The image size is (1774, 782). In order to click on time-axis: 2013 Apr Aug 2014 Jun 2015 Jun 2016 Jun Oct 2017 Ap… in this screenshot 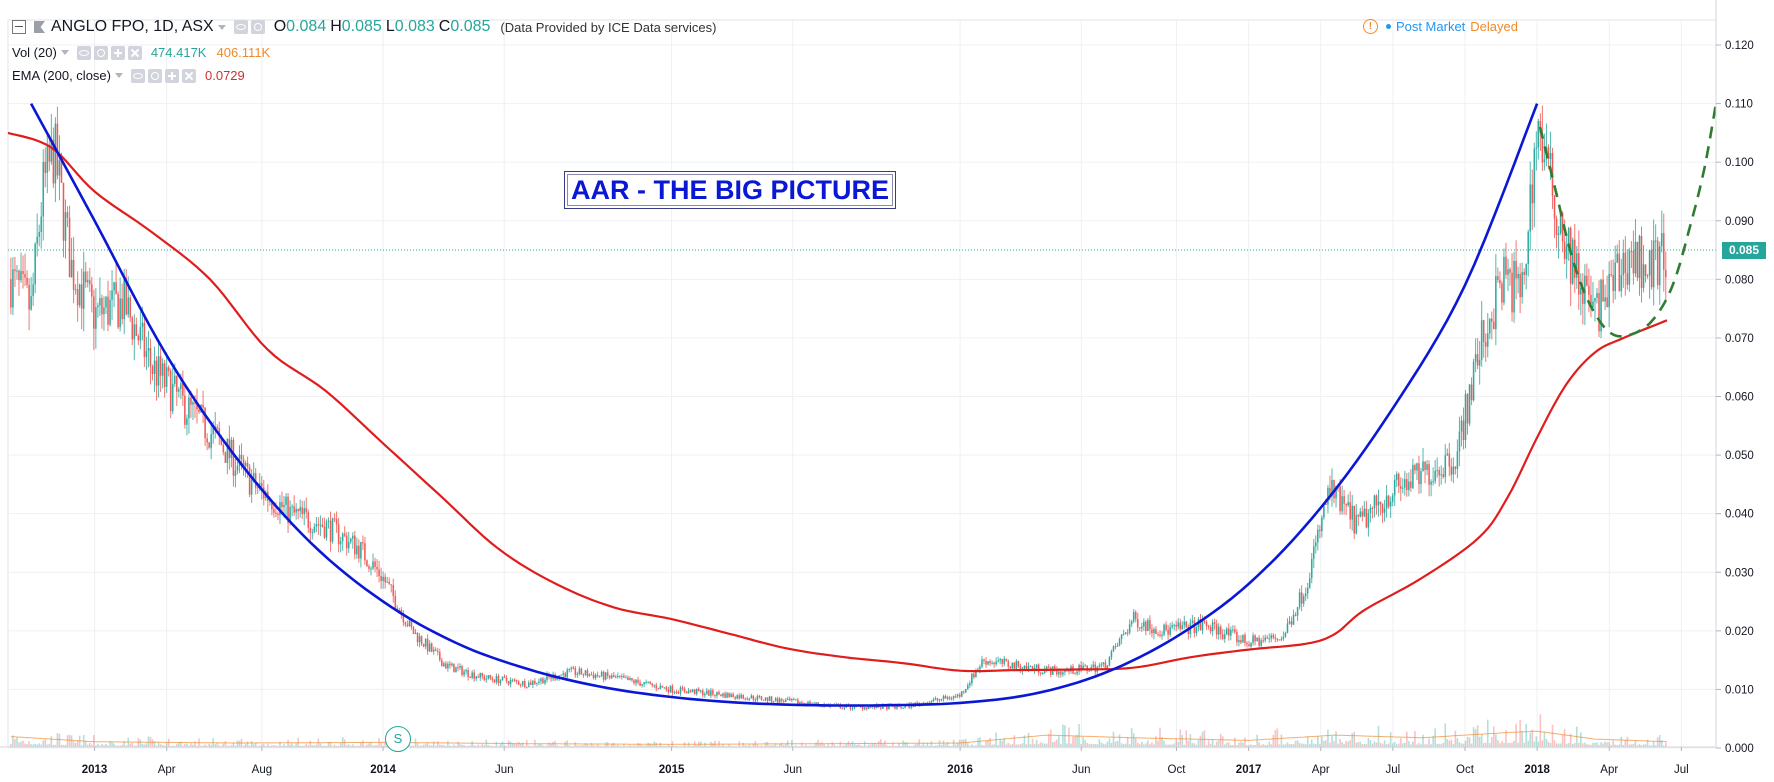, I will do `click(858, 761)`.